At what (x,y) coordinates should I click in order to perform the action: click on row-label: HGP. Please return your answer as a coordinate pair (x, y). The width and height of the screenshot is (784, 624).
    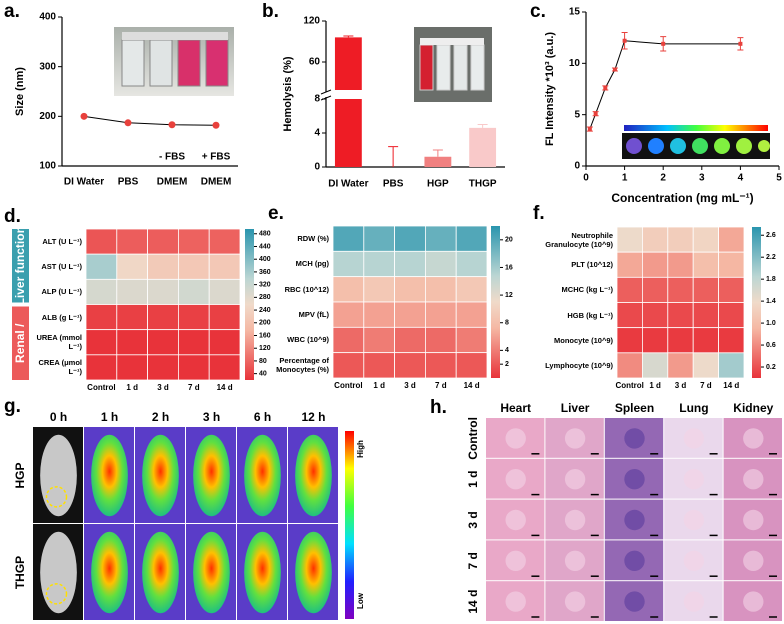
    Looking at the image, I should click on (20, 475).